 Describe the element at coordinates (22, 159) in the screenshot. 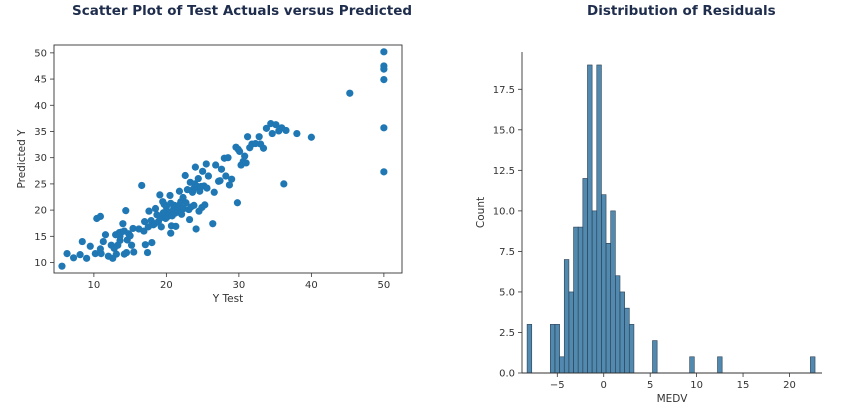

I see `scatter-y-axis-label: Predicted Y` at that location.